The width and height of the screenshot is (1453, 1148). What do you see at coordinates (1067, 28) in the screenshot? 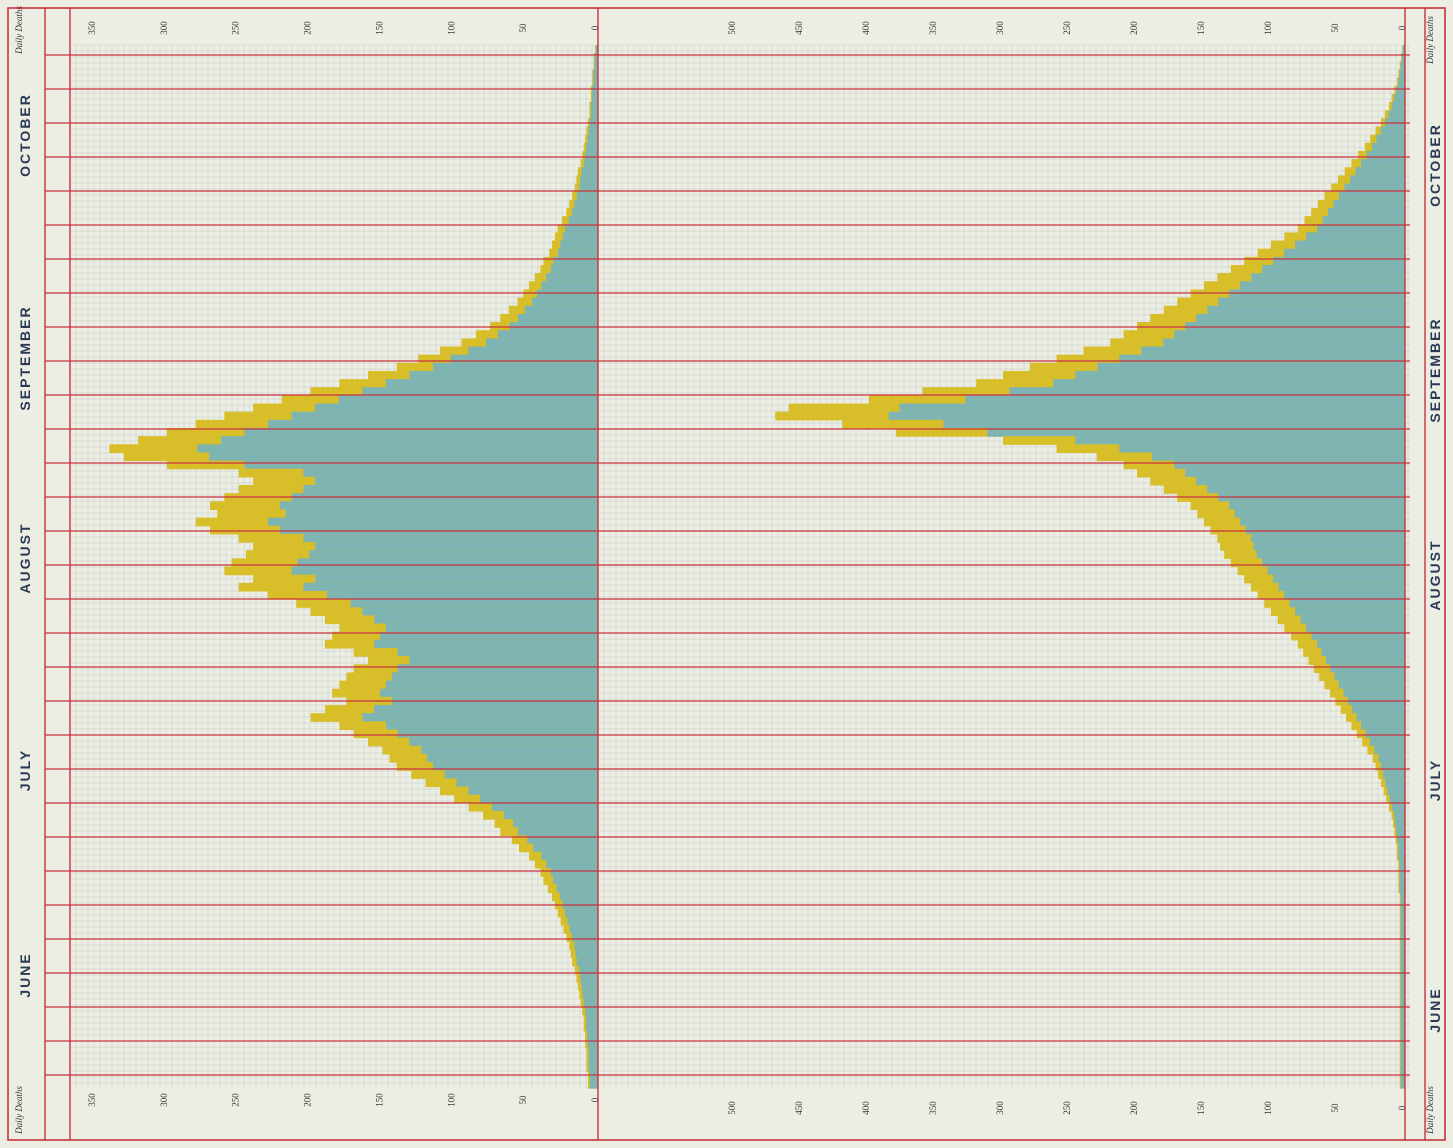
I see `tick-label-top: 250` at bounding box center [1067, 28].